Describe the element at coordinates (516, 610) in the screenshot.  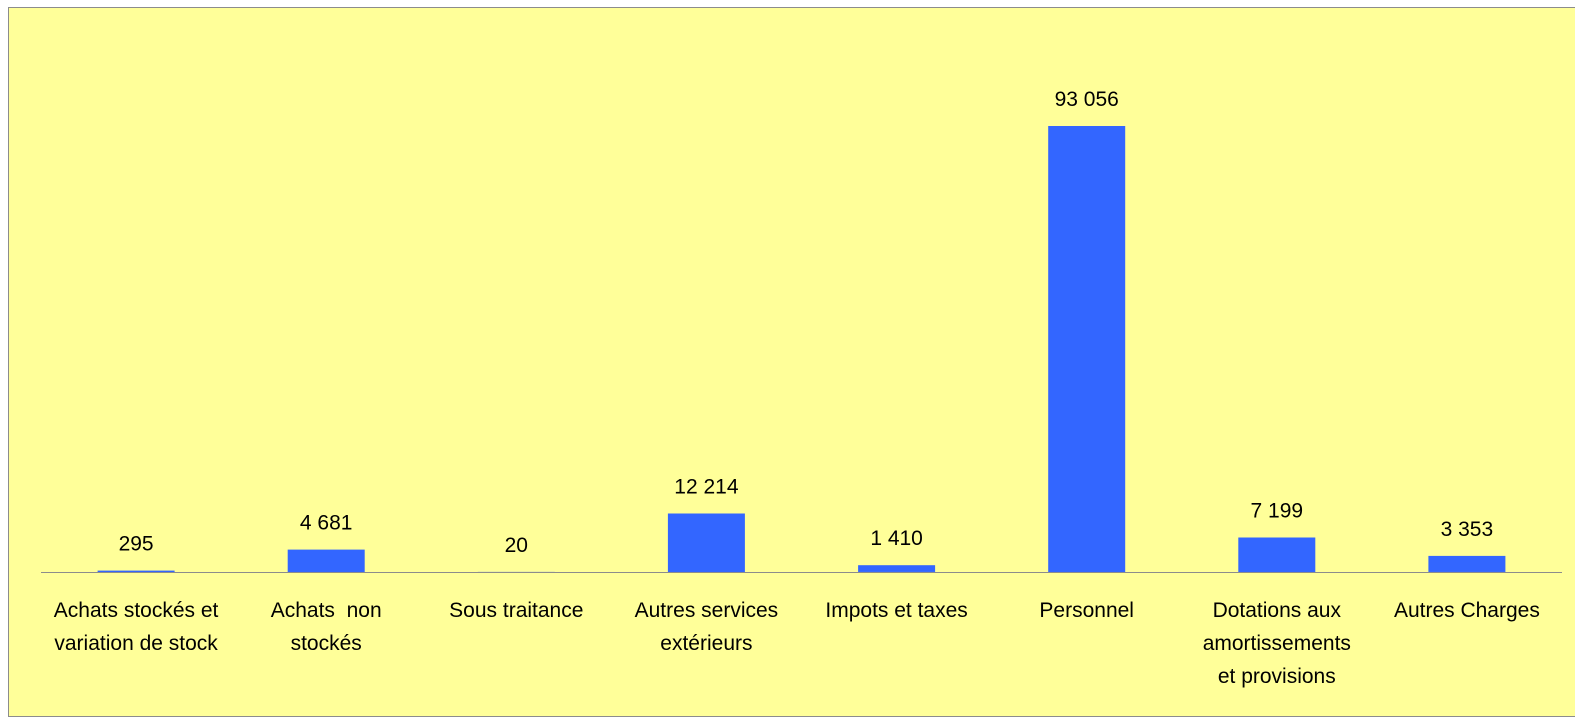
I see `category-label: Sous traitance` at that location.